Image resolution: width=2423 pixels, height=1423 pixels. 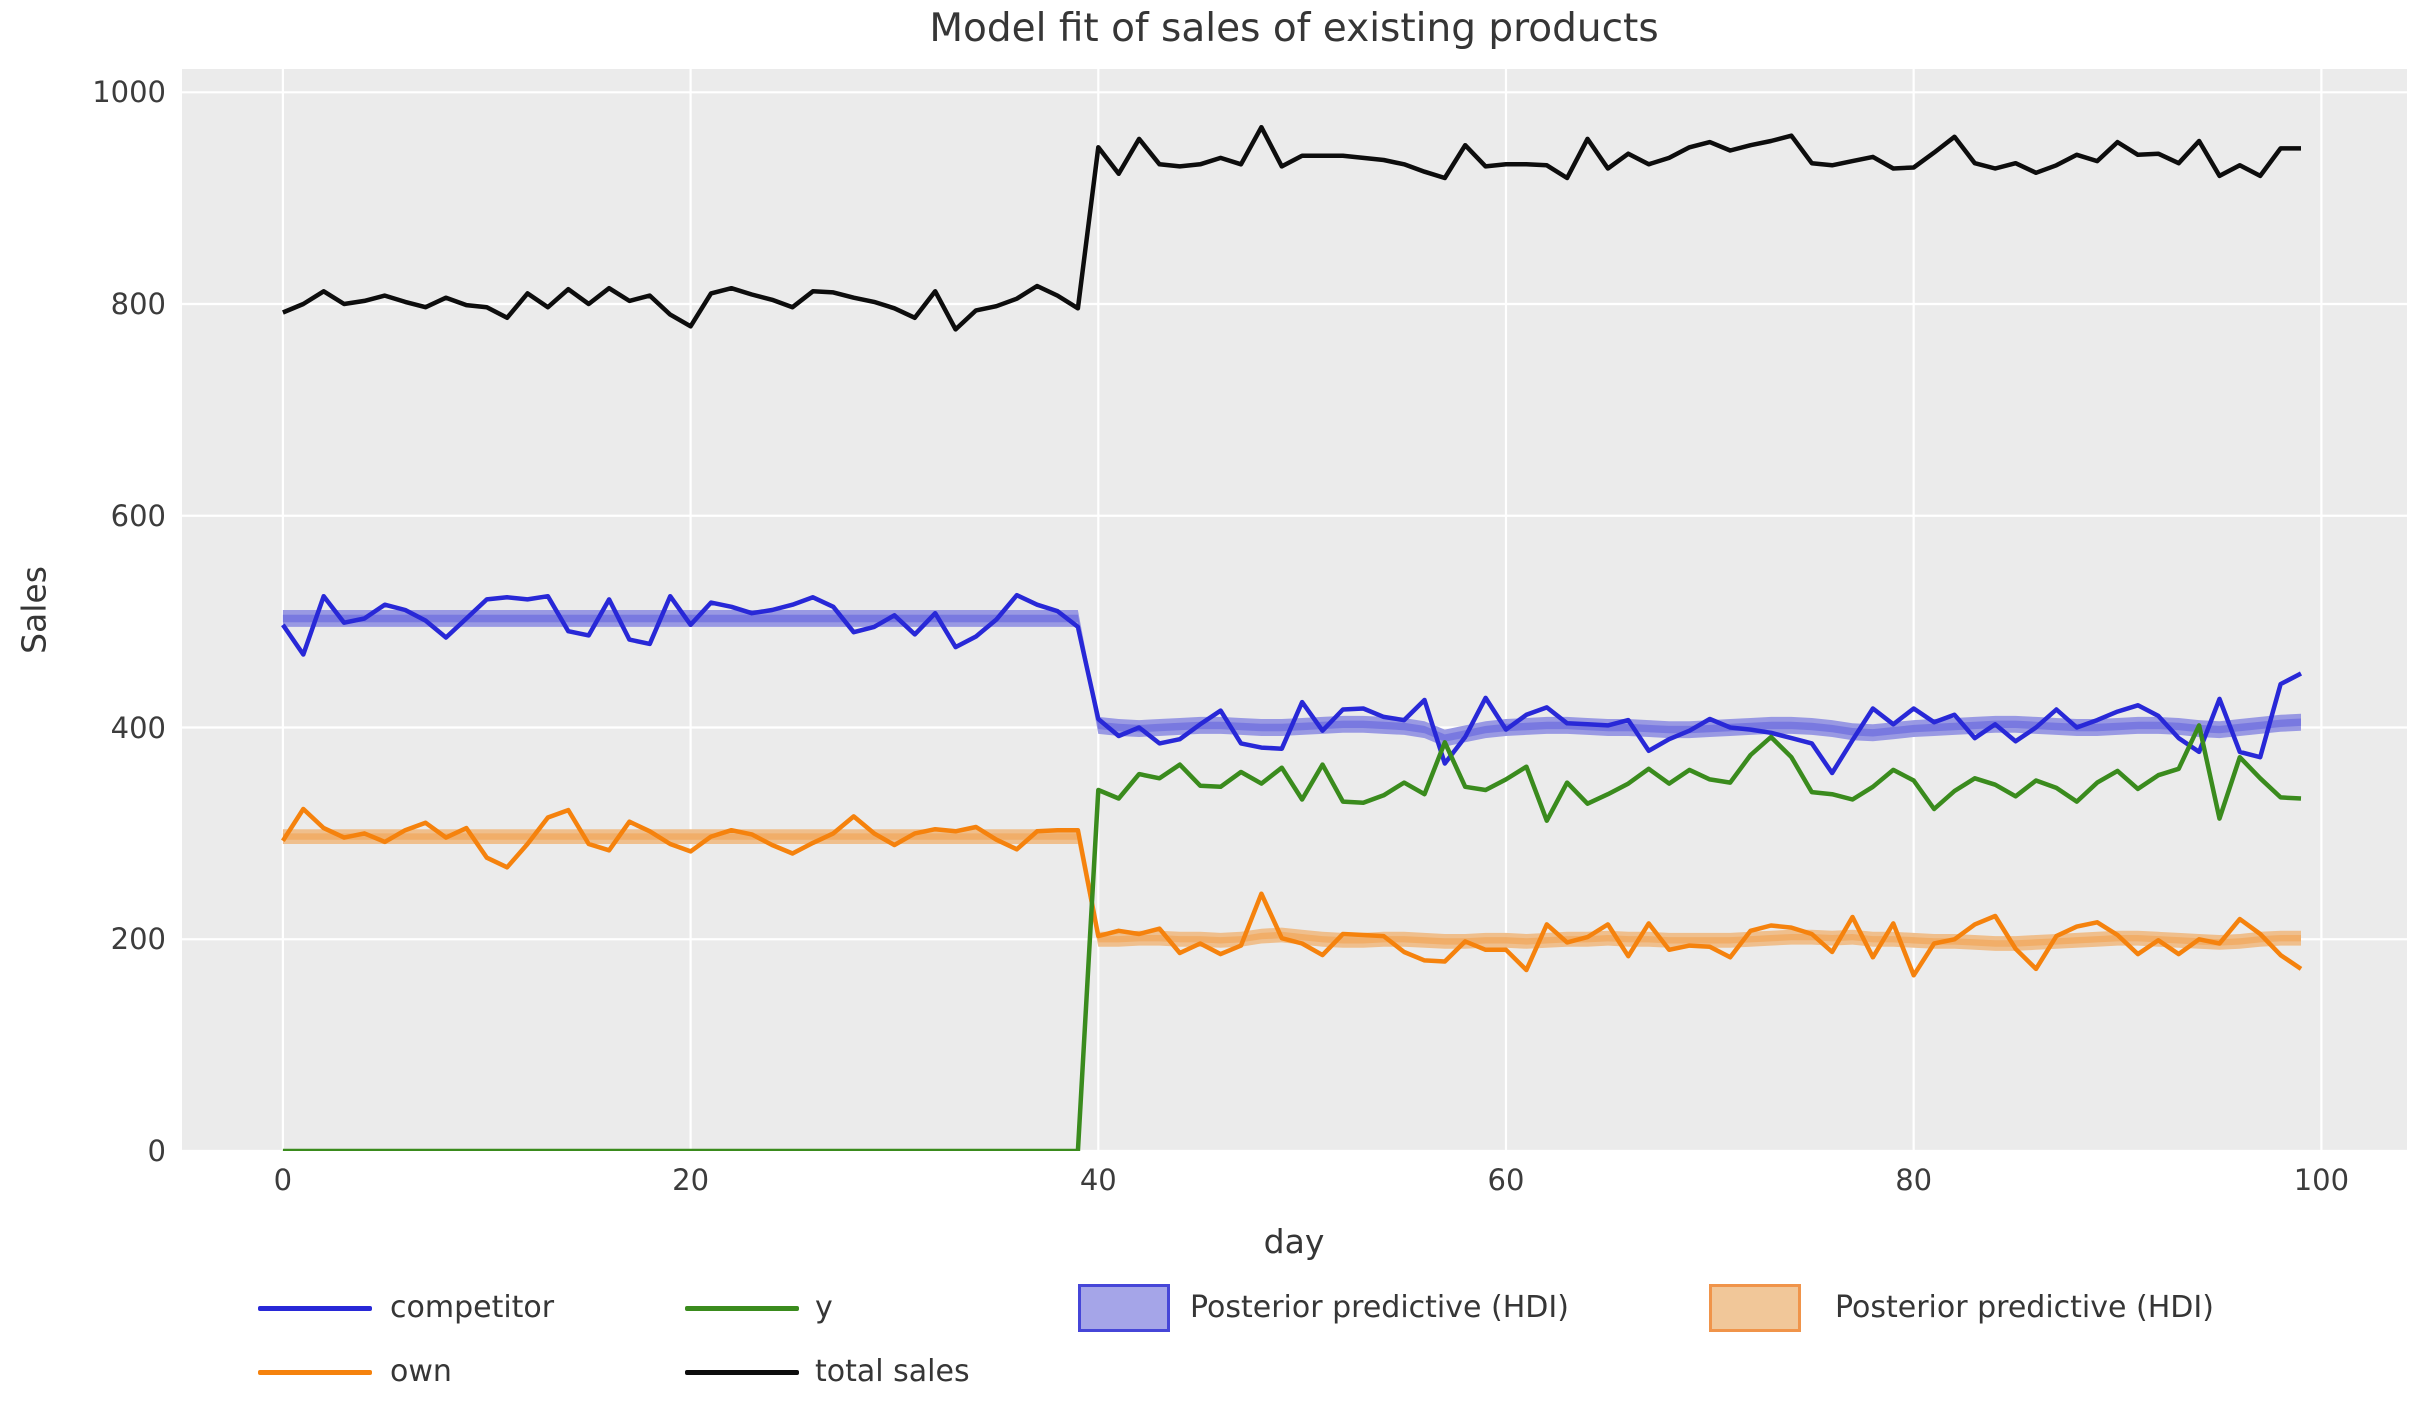 What do you see at coordinates (1294, 1241) in the screenshot?
I see `x-axis-label: day` at bounding box center [1294, 1241].